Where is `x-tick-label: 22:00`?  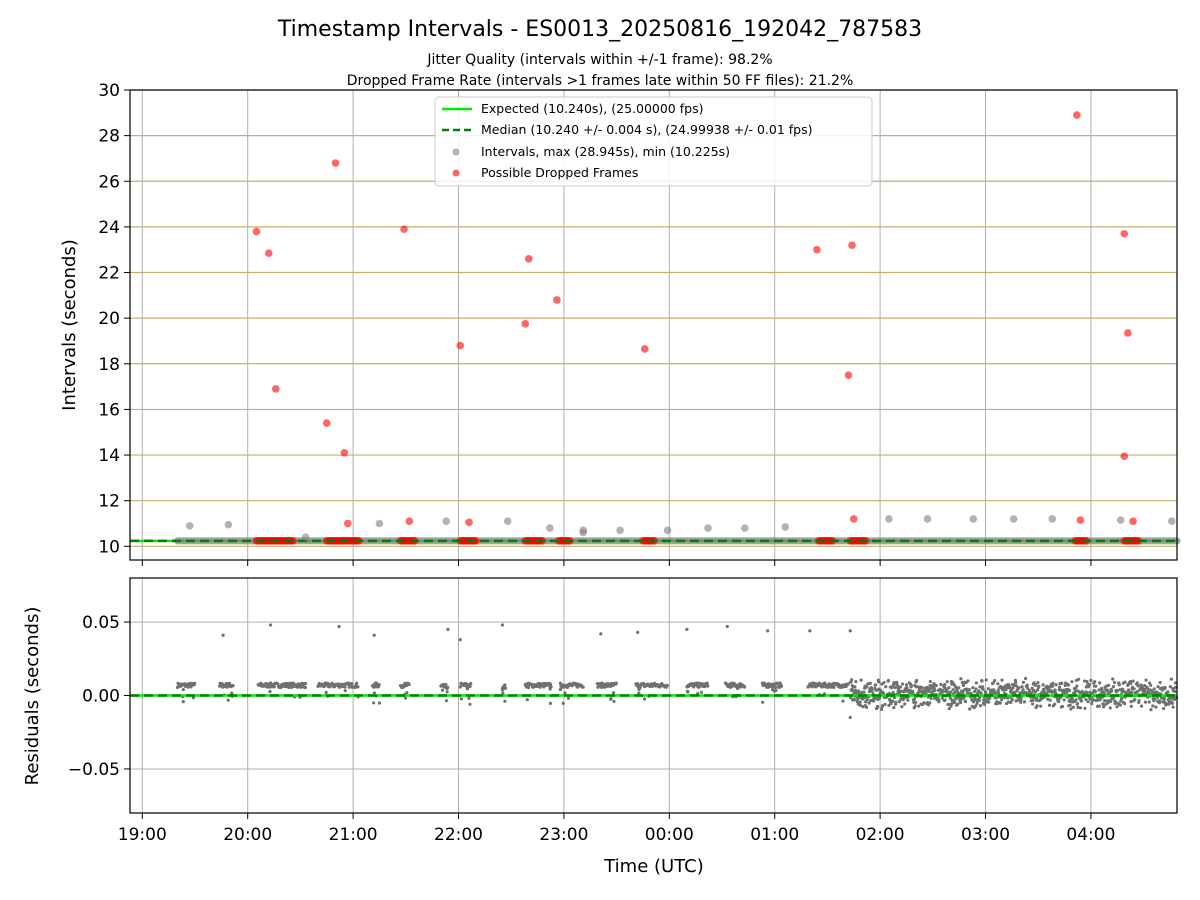 x-tick-label: 22:00 is located at coordinates (458, 835).